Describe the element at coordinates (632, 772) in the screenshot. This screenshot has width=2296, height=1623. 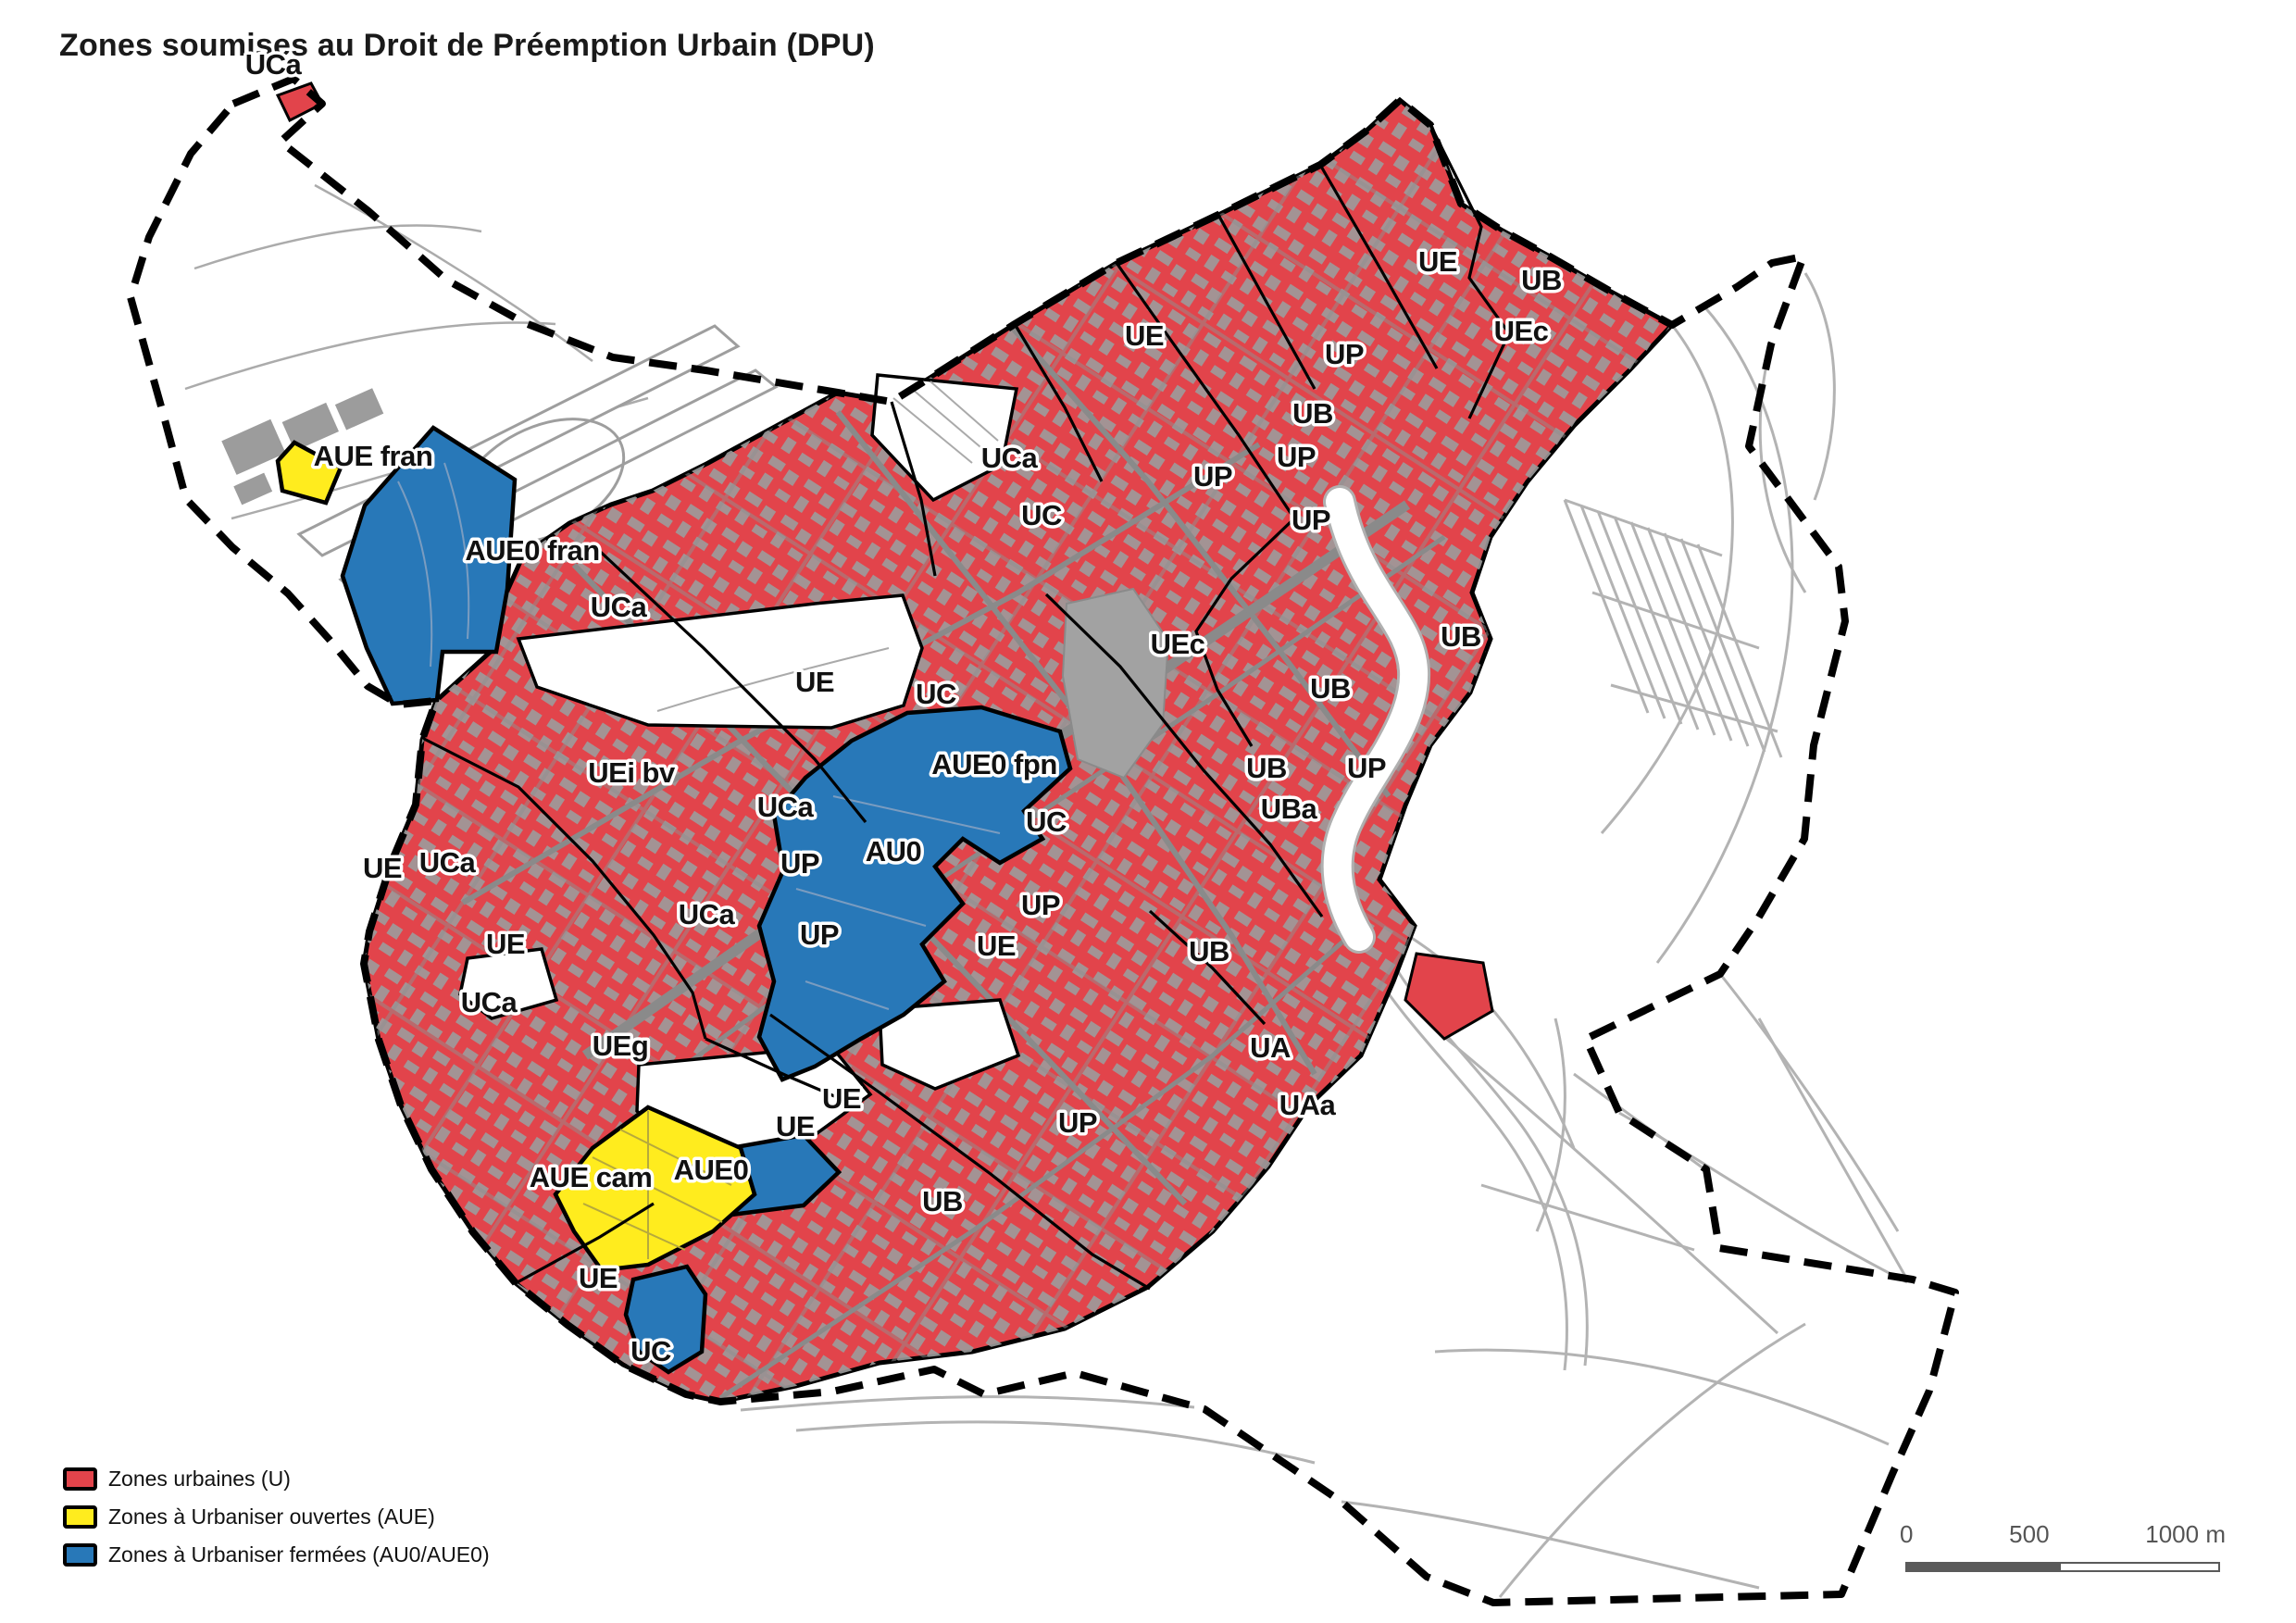
I see `zone-label-uei-bv: UEi bv` at that location.